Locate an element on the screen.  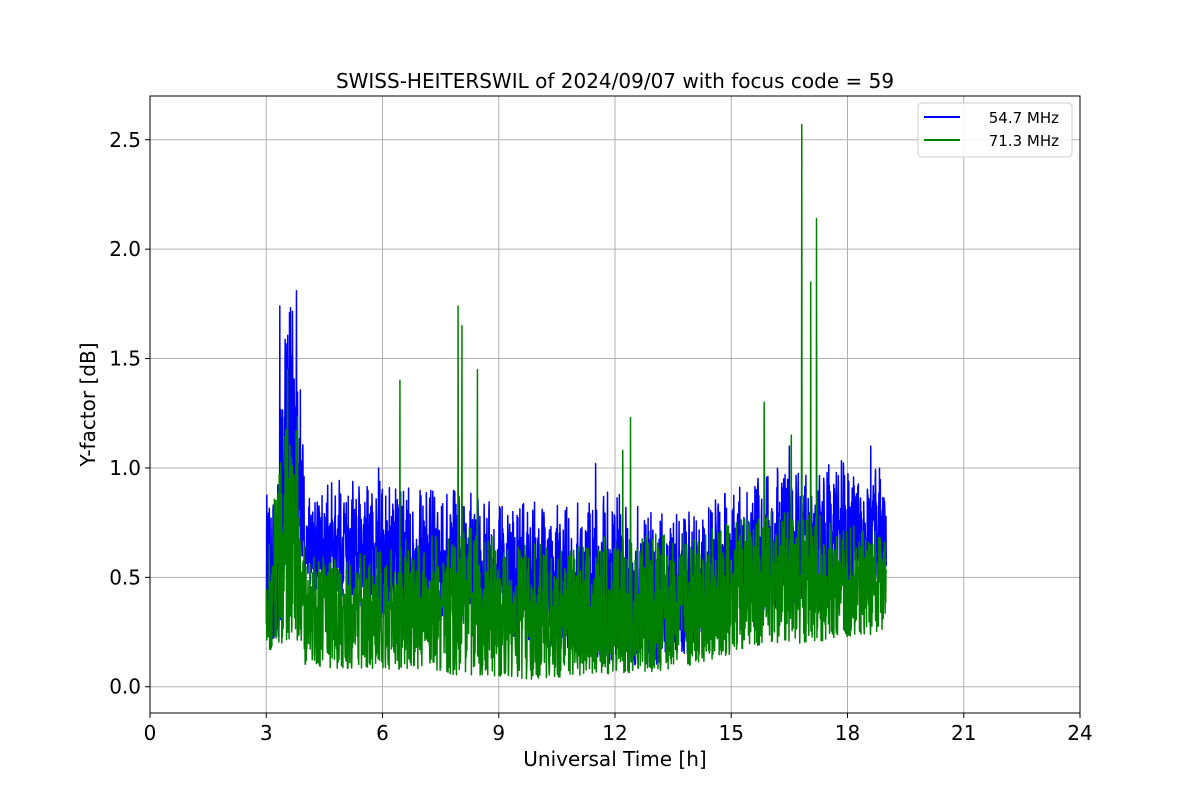
legend-label-54-7-mhz: 54.7 MHz is located at coordinates (1024, 118).